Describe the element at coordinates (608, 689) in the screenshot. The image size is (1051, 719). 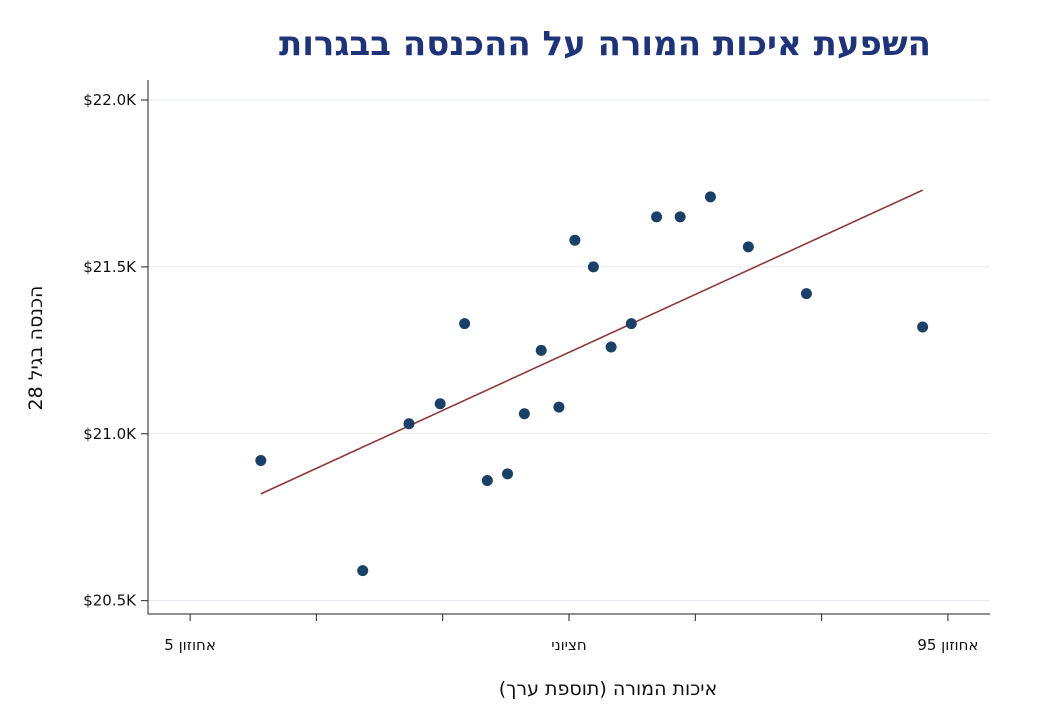
I see `x-axis-label: איכות המורה (תוספת ערך)` at that location.